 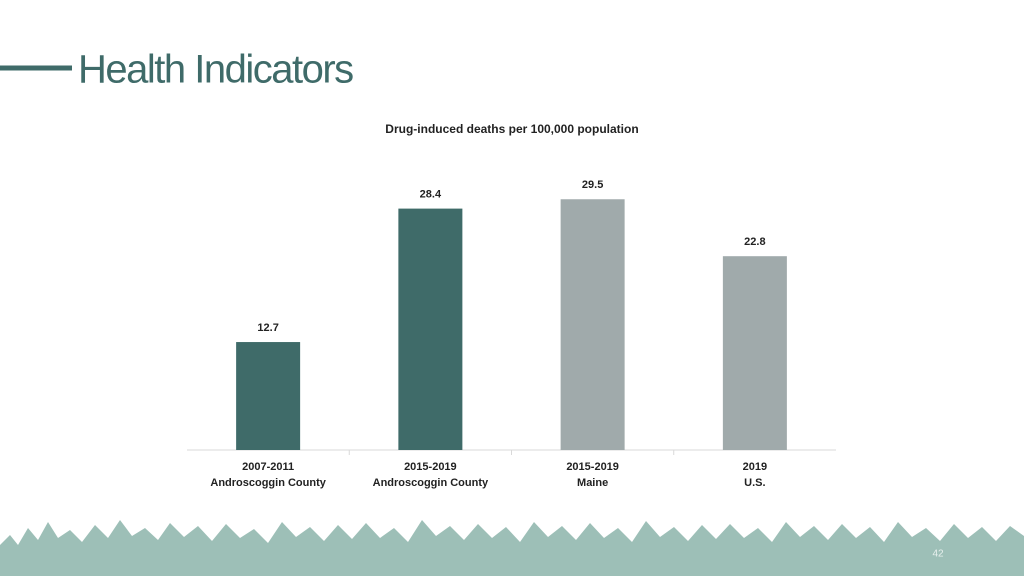 I want to click on data-label: 28.4, so click(x=431, y=195).